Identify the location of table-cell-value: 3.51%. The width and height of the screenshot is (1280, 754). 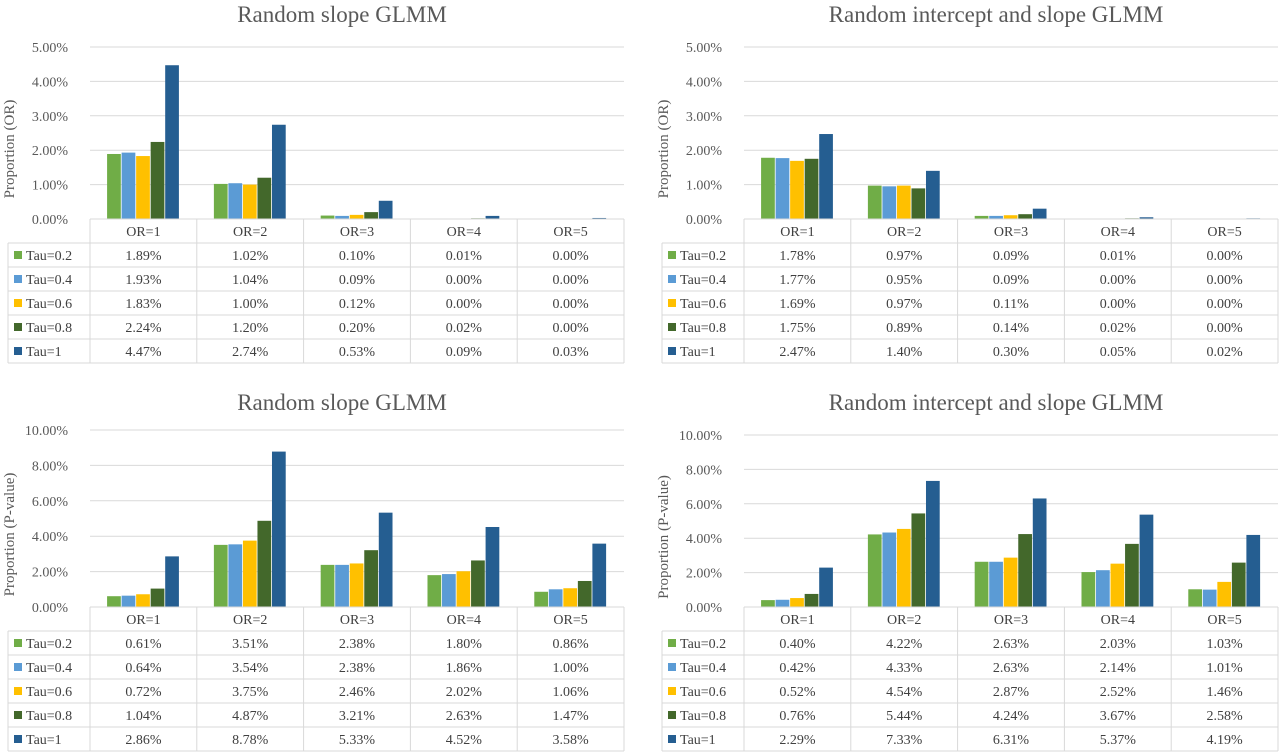
(250, 644).